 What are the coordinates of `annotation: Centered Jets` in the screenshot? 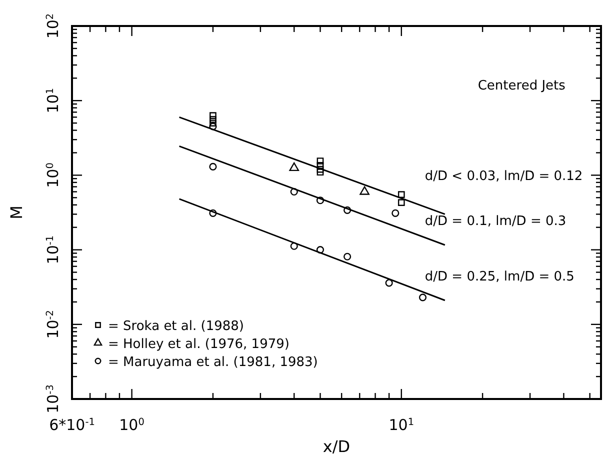 It's located at (522, 86).